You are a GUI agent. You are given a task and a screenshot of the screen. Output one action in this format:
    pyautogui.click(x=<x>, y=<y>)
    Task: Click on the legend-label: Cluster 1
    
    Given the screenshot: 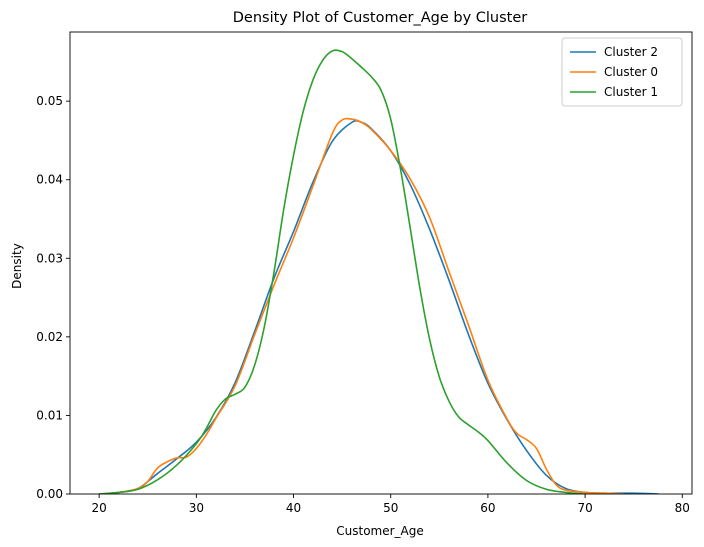 What is the action you would take?
    pyautogui.click(x=631, y=92)
    